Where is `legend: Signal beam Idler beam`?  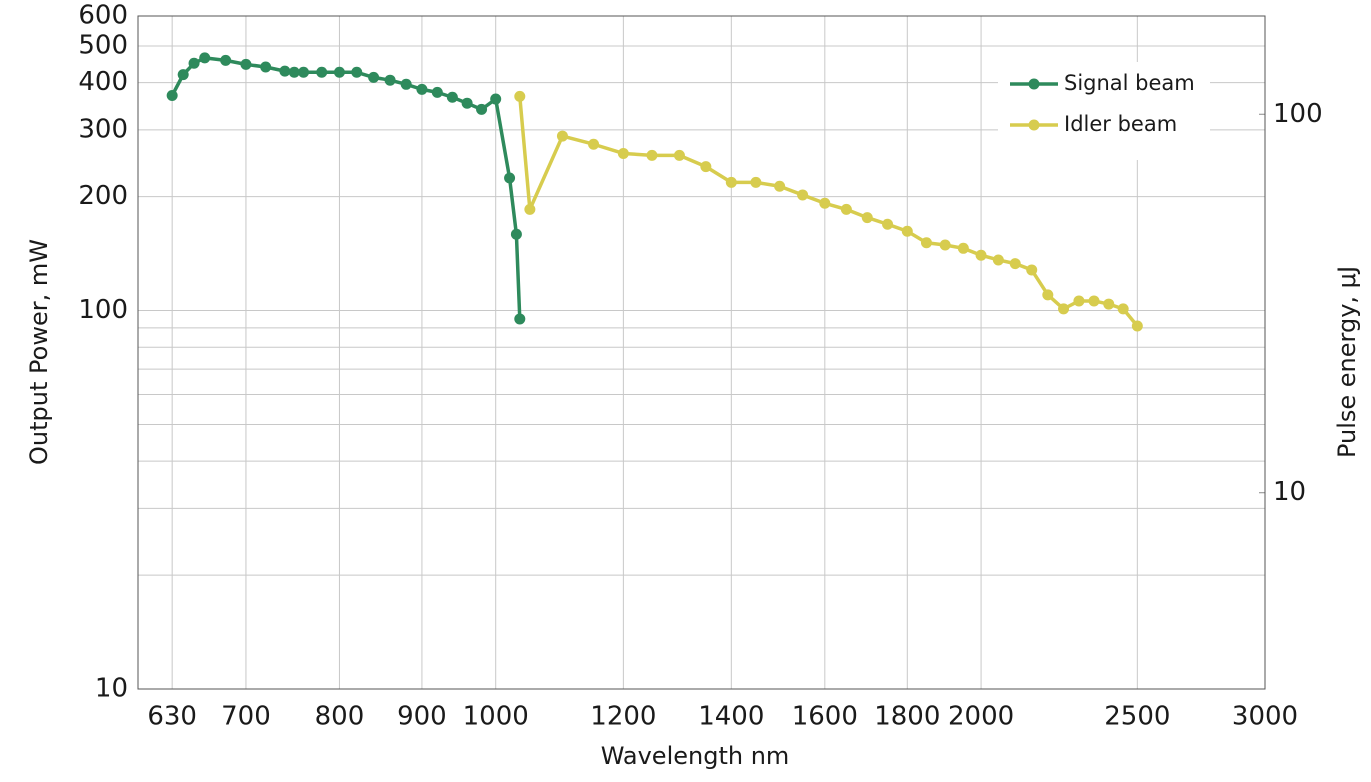 legend: Signal beam Idler beam is located at coordinates (1104, 111).